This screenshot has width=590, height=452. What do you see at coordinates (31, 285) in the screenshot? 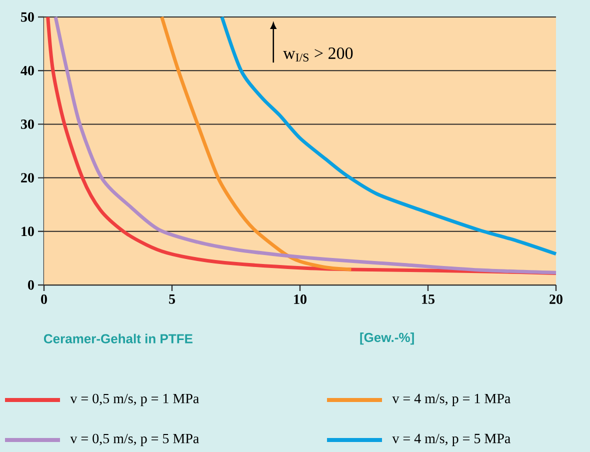
I see `y-tick-label: 0` at bounding box center [31, 285].